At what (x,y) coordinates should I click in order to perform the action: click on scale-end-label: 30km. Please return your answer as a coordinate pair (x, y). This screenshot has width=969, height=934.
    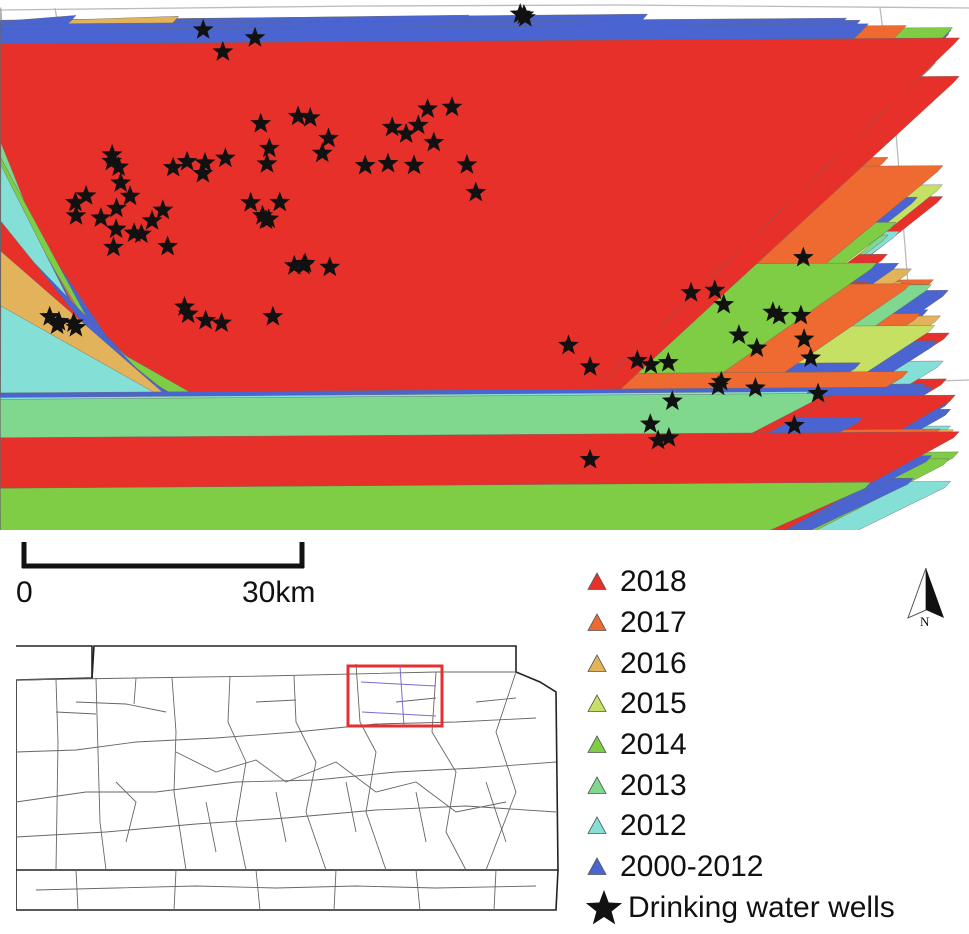
    Looking at the image, I should click on (279, 592).